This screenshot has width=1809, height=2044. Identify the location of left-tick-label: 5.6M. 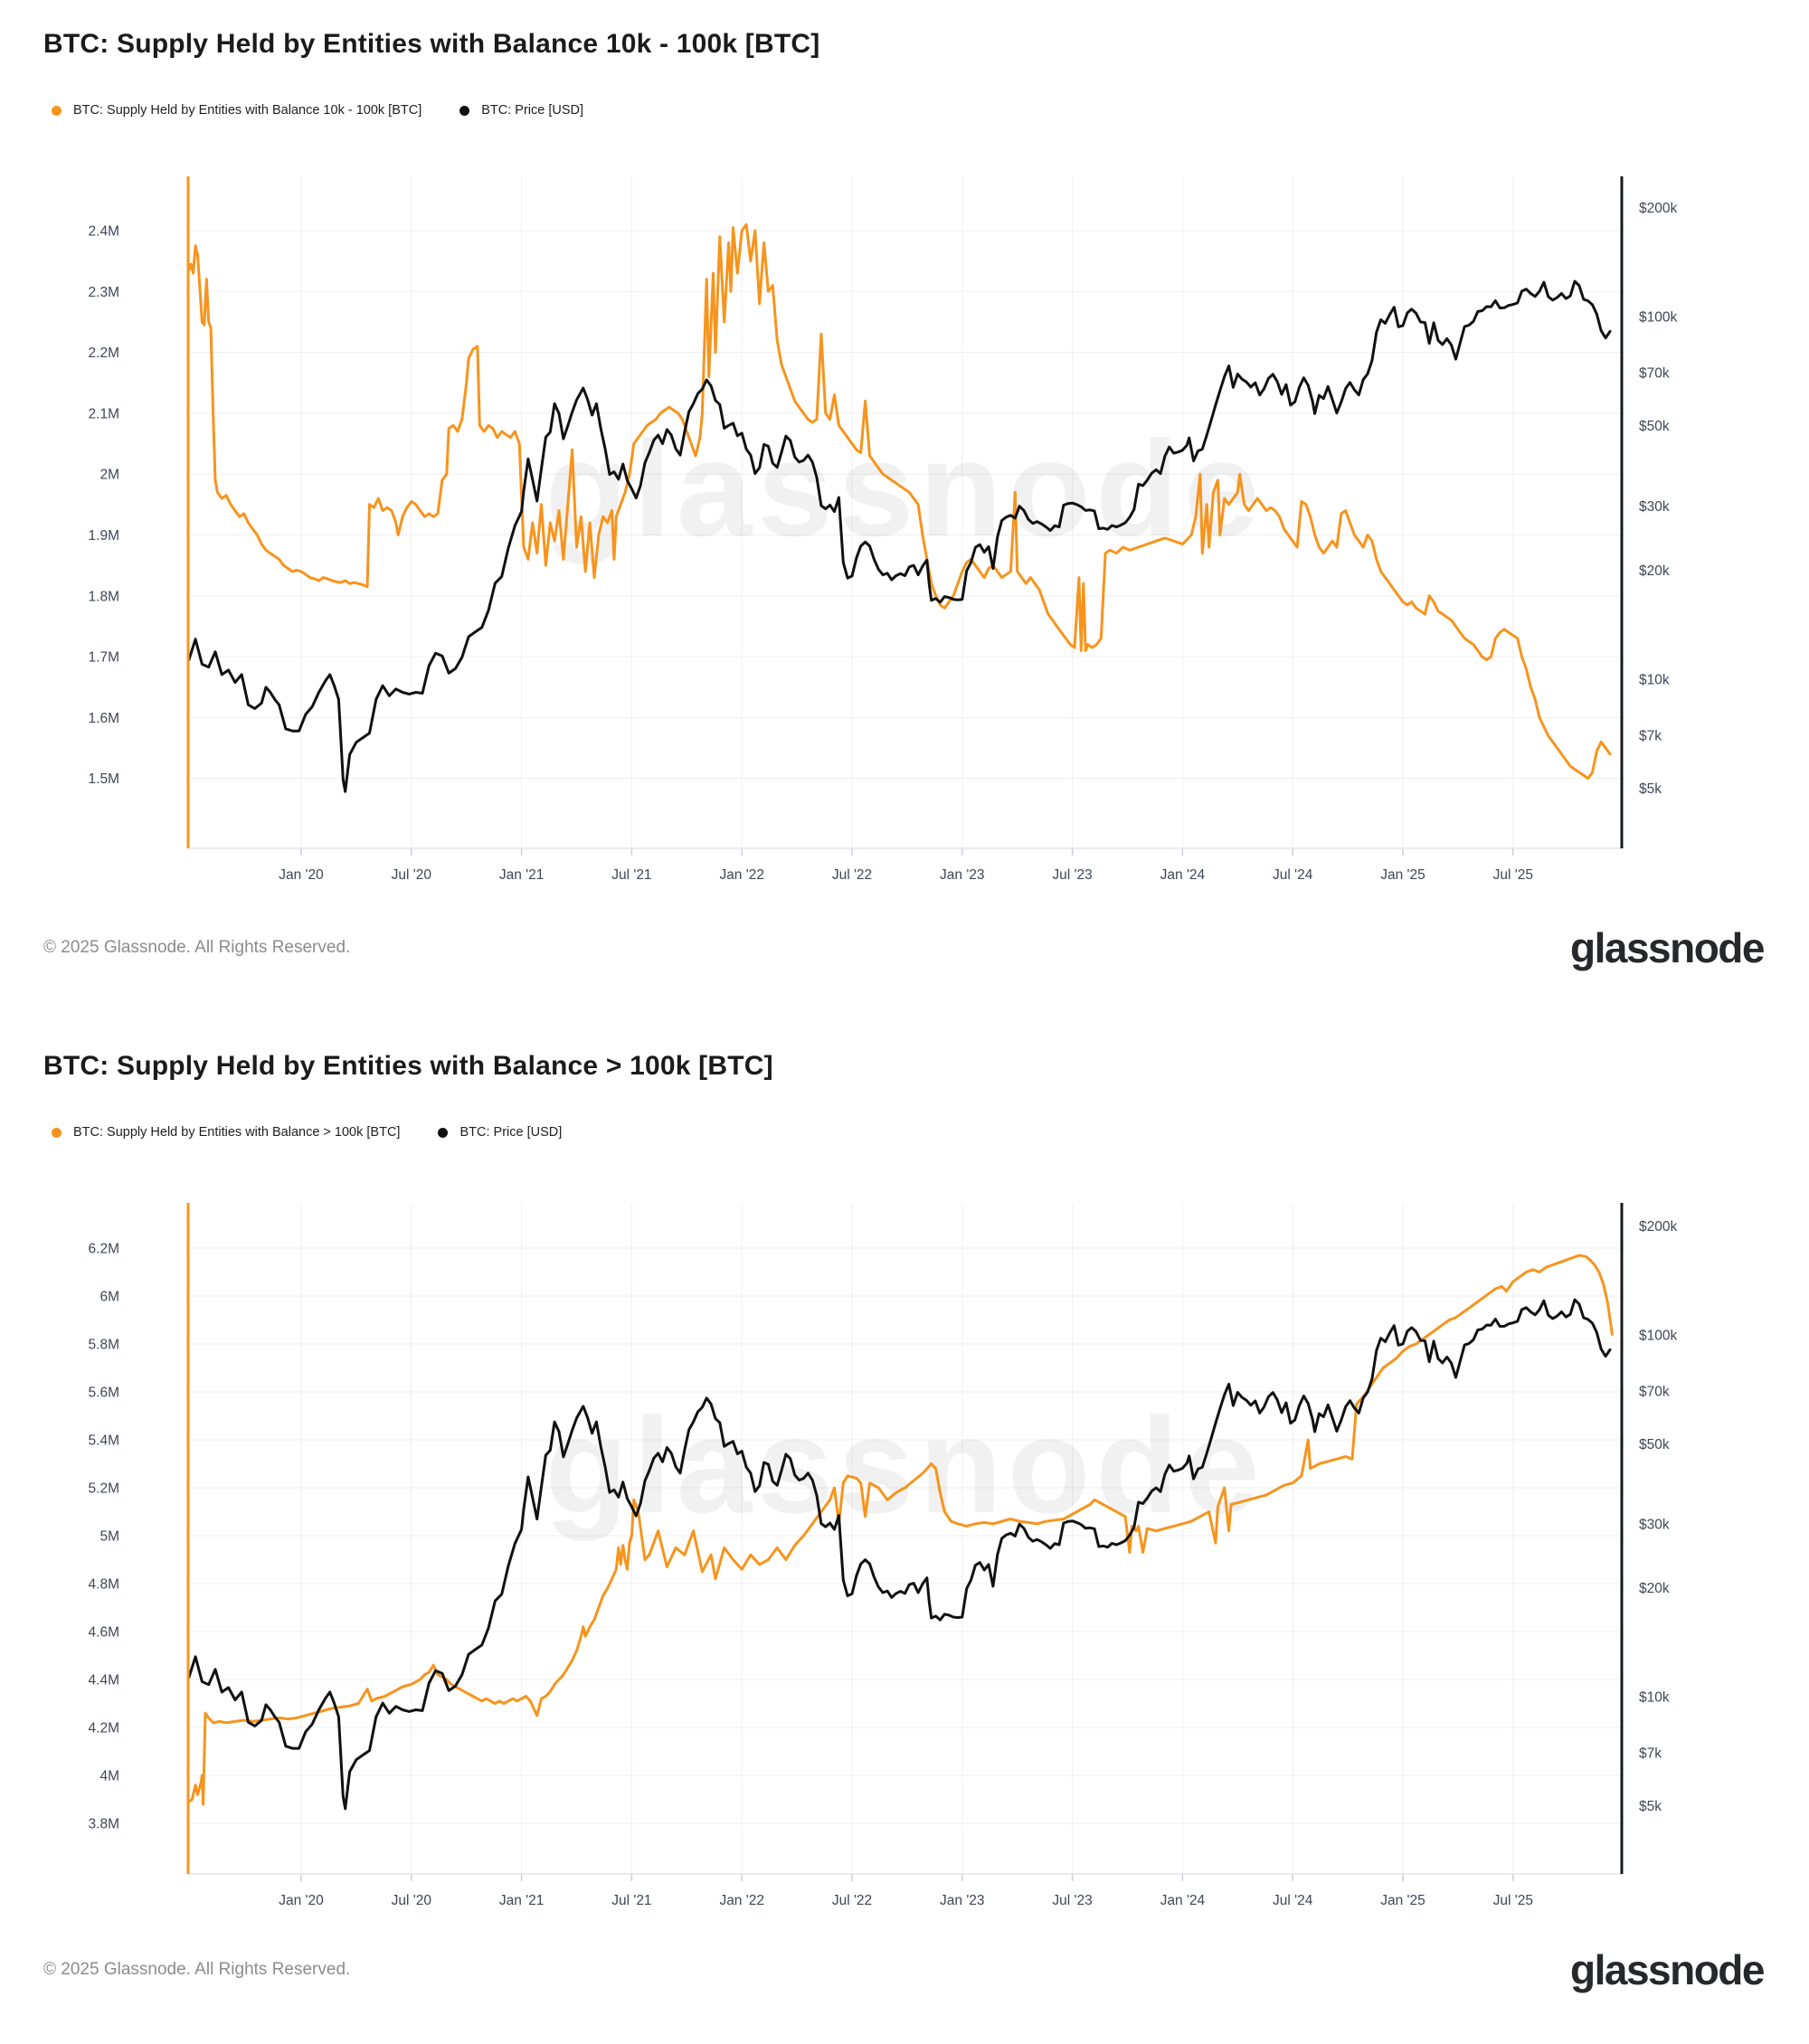
(104, 1394).